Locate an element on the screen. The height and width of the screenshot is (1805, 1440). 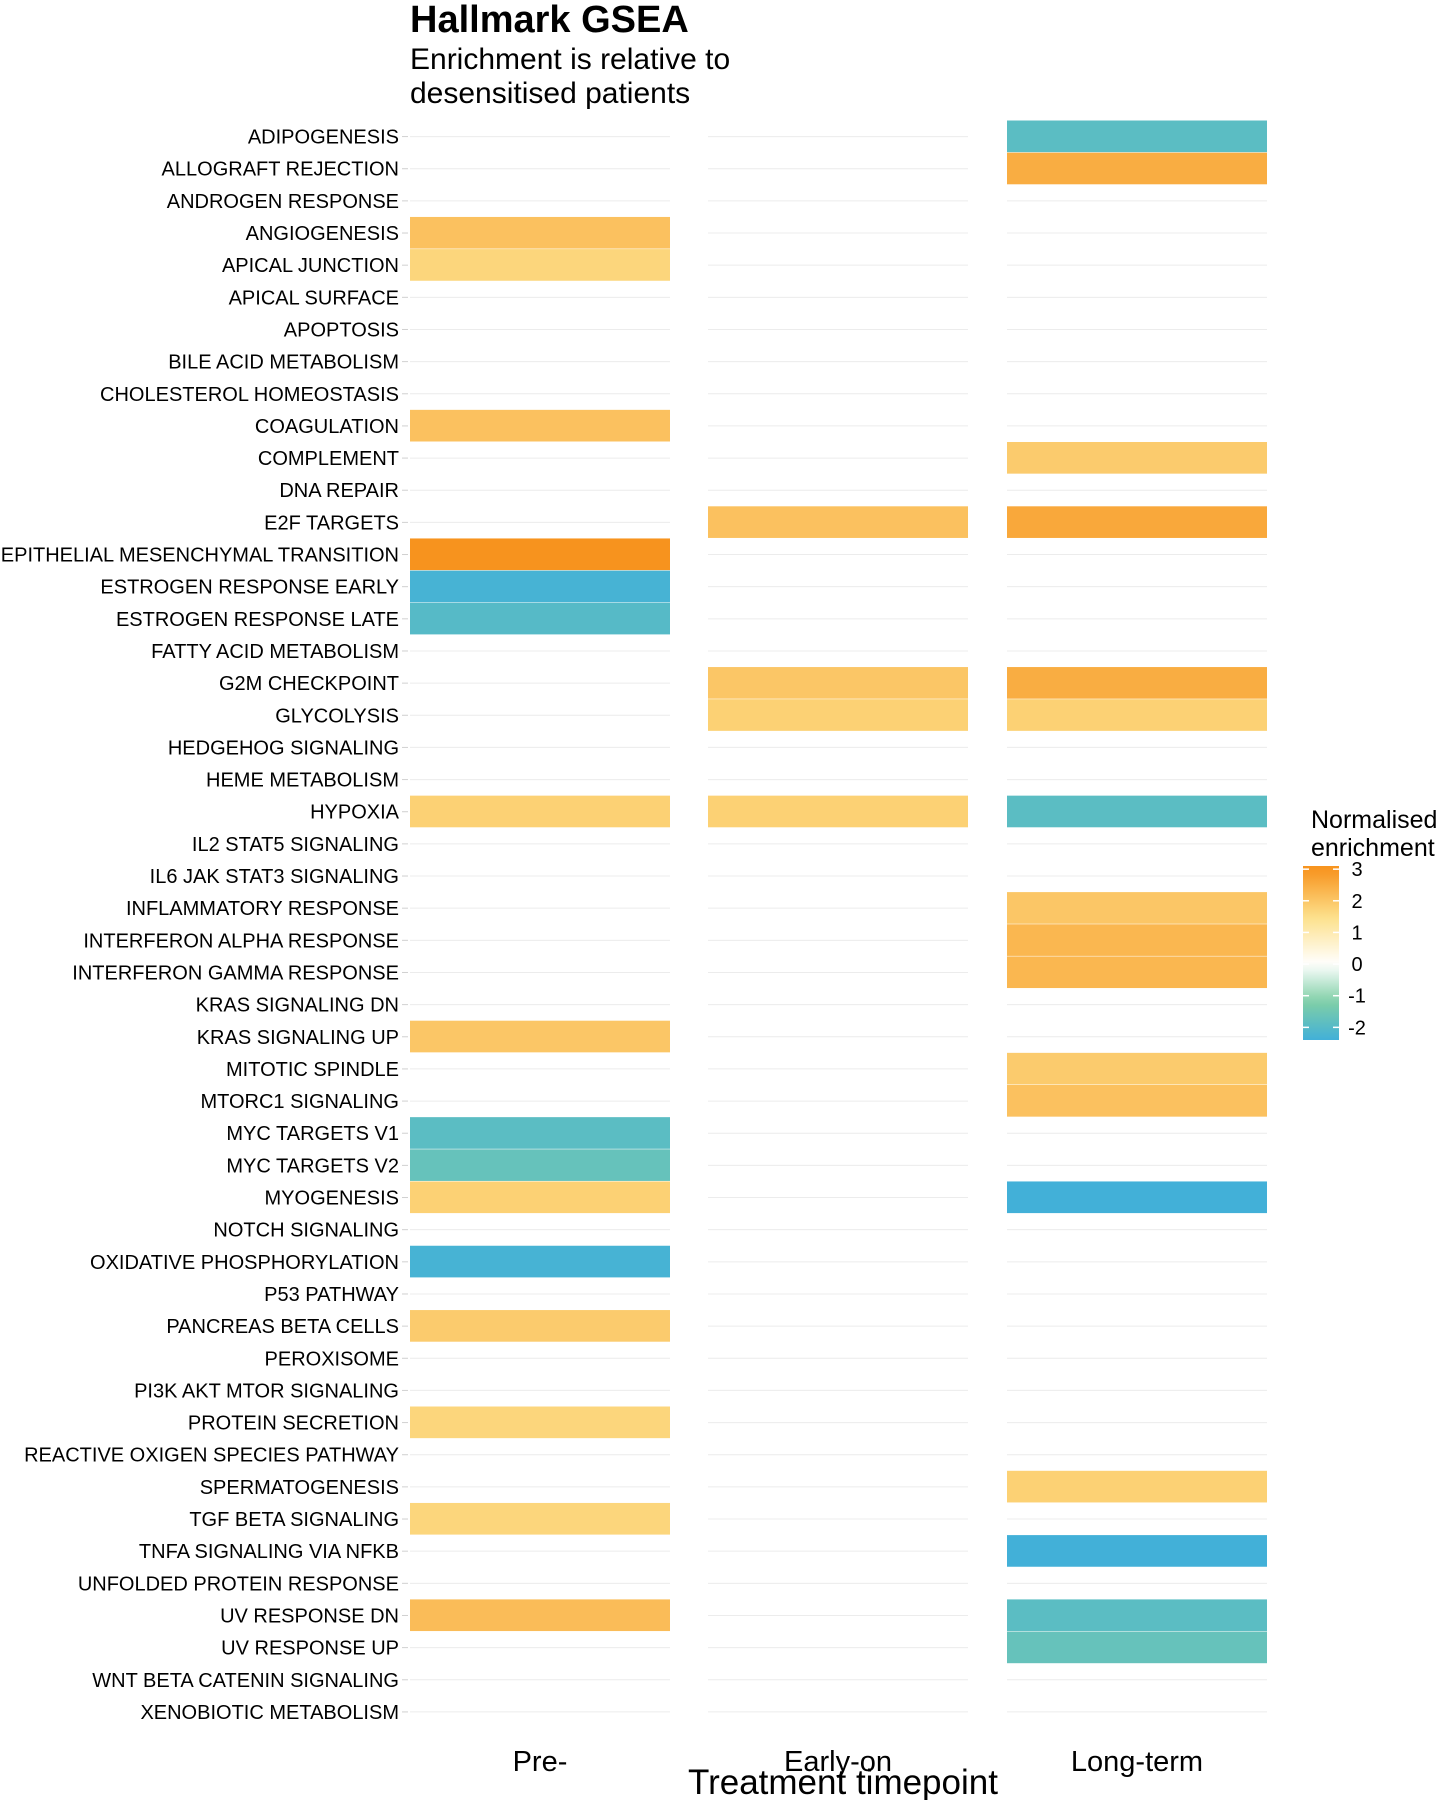
y-tick-label: DNA REPAIR is located at coordinates (339, 491).